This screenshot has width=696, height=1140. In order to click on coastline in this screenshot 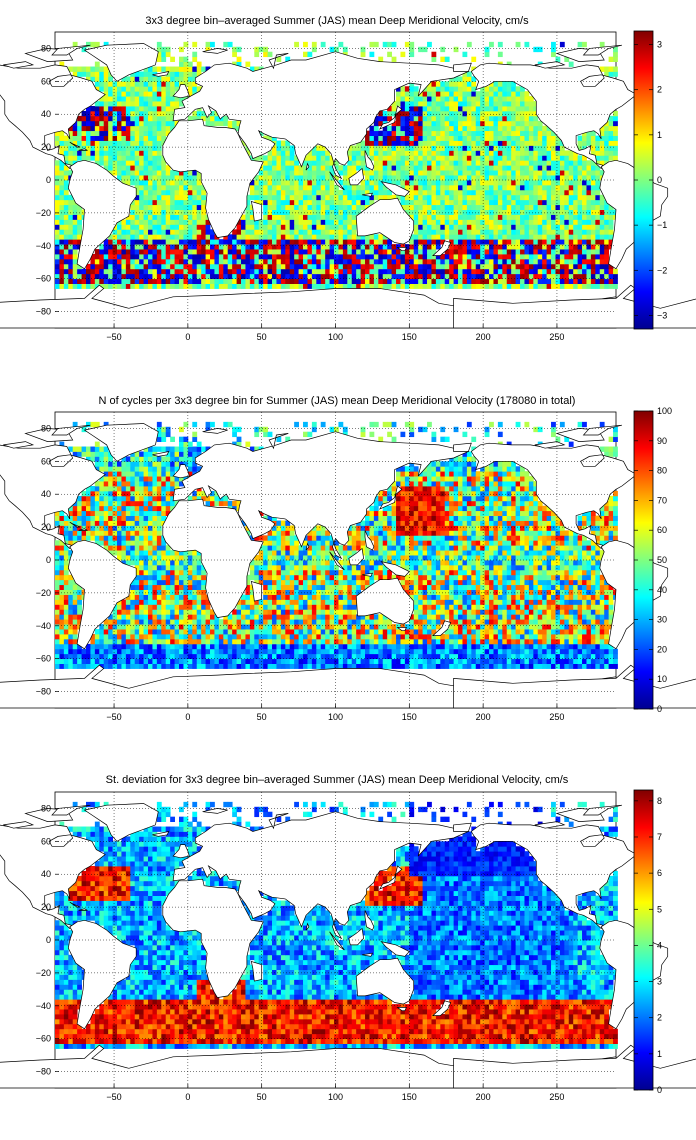, I will do `click(602, 50)`.